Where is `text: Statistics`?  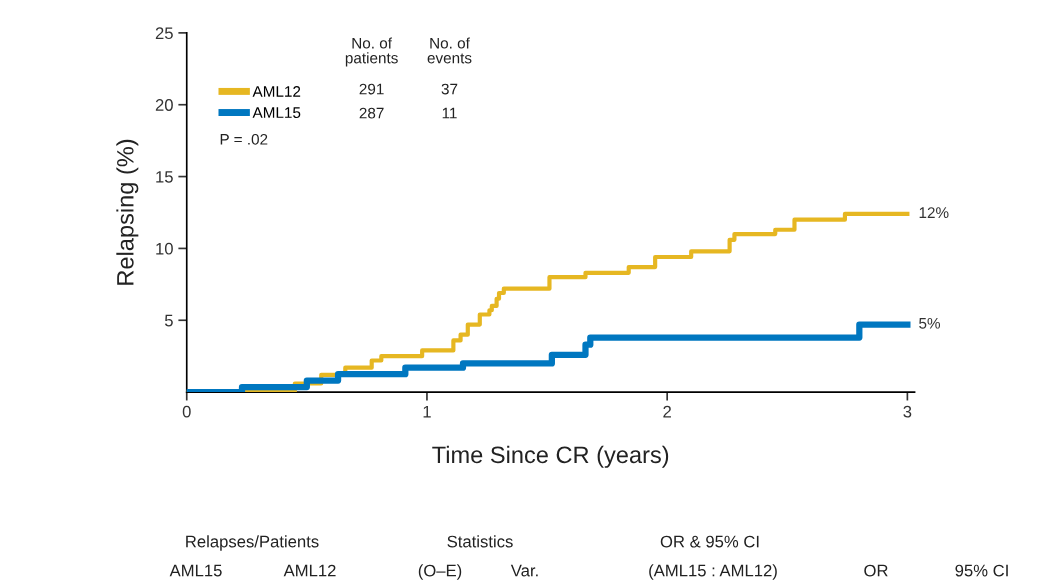 text: Statistics is located at coordinates (480, 541).